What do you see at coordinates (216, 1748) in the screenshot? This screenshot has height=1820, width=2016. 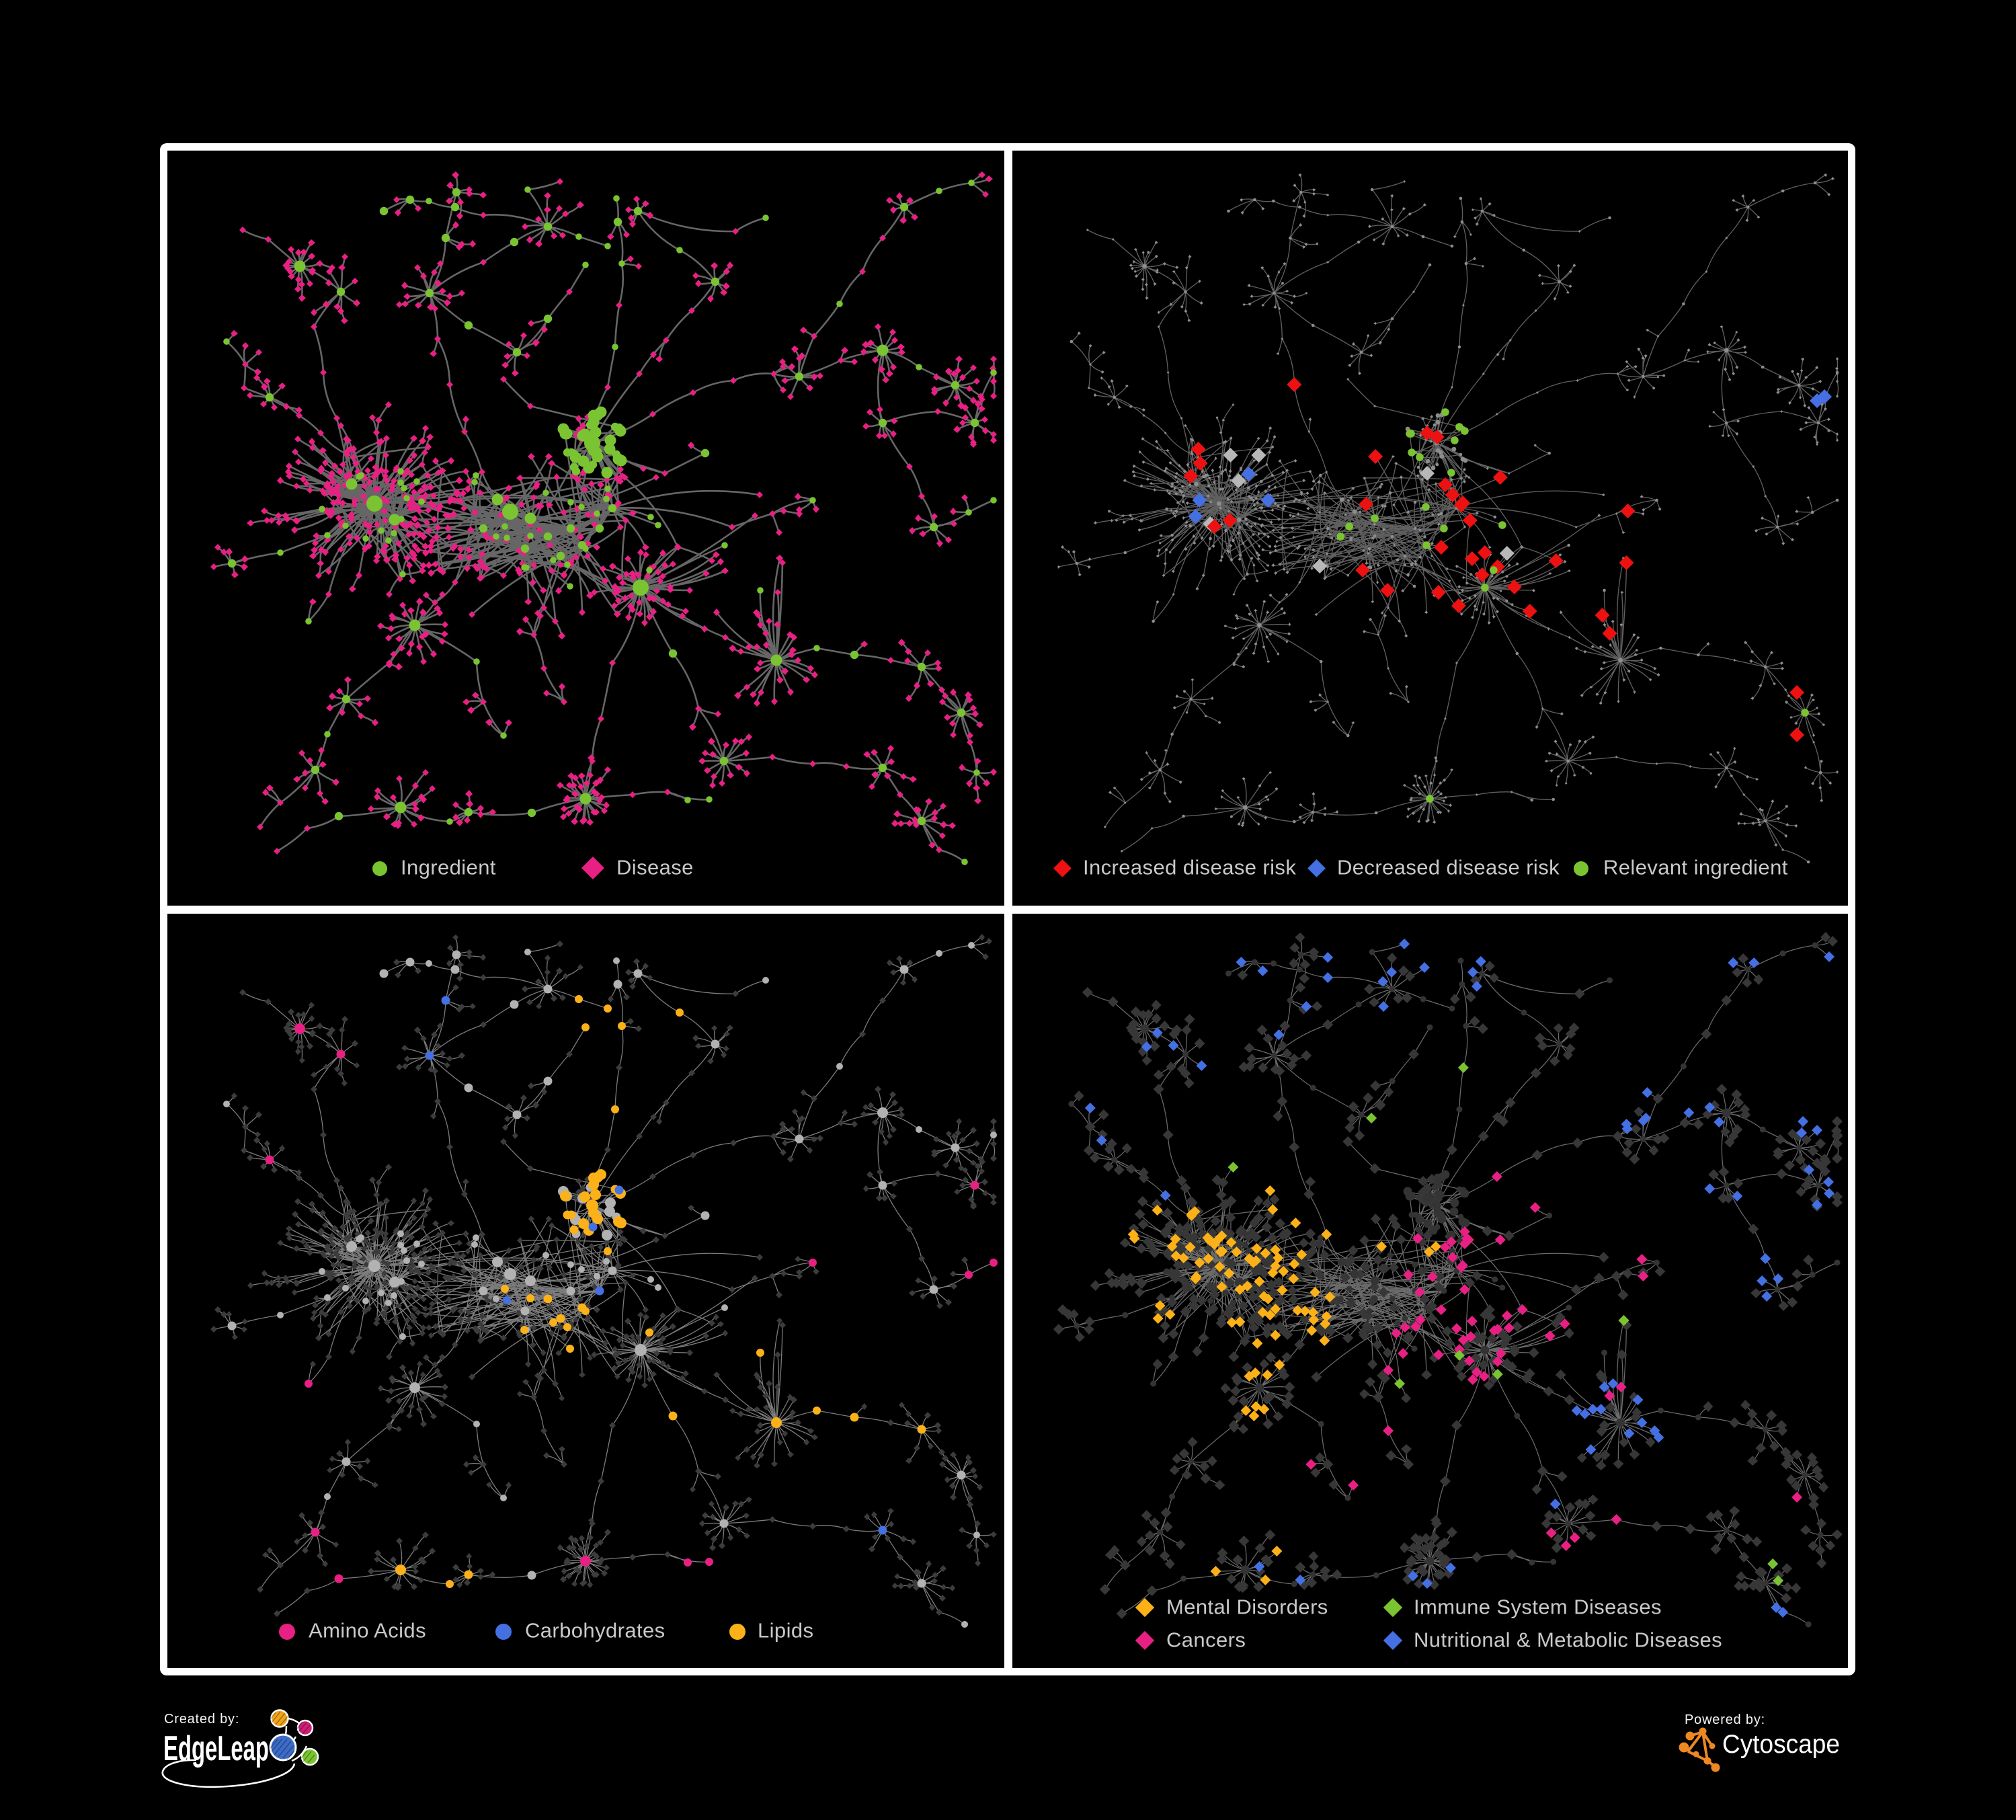 I see `svg-text: EdgeLeap` at bounding box center [216, 1748].